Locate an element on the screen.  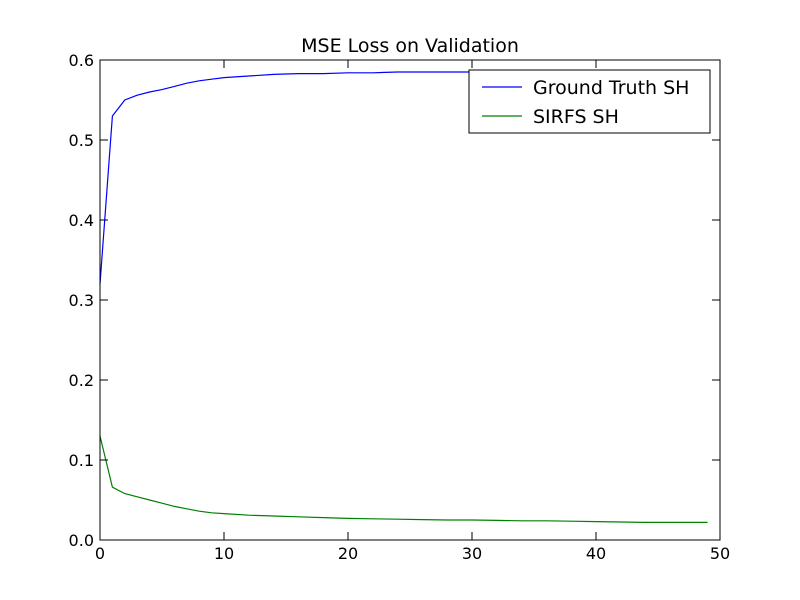
x-tick-label: 30 is located at coordinates (472, 553).